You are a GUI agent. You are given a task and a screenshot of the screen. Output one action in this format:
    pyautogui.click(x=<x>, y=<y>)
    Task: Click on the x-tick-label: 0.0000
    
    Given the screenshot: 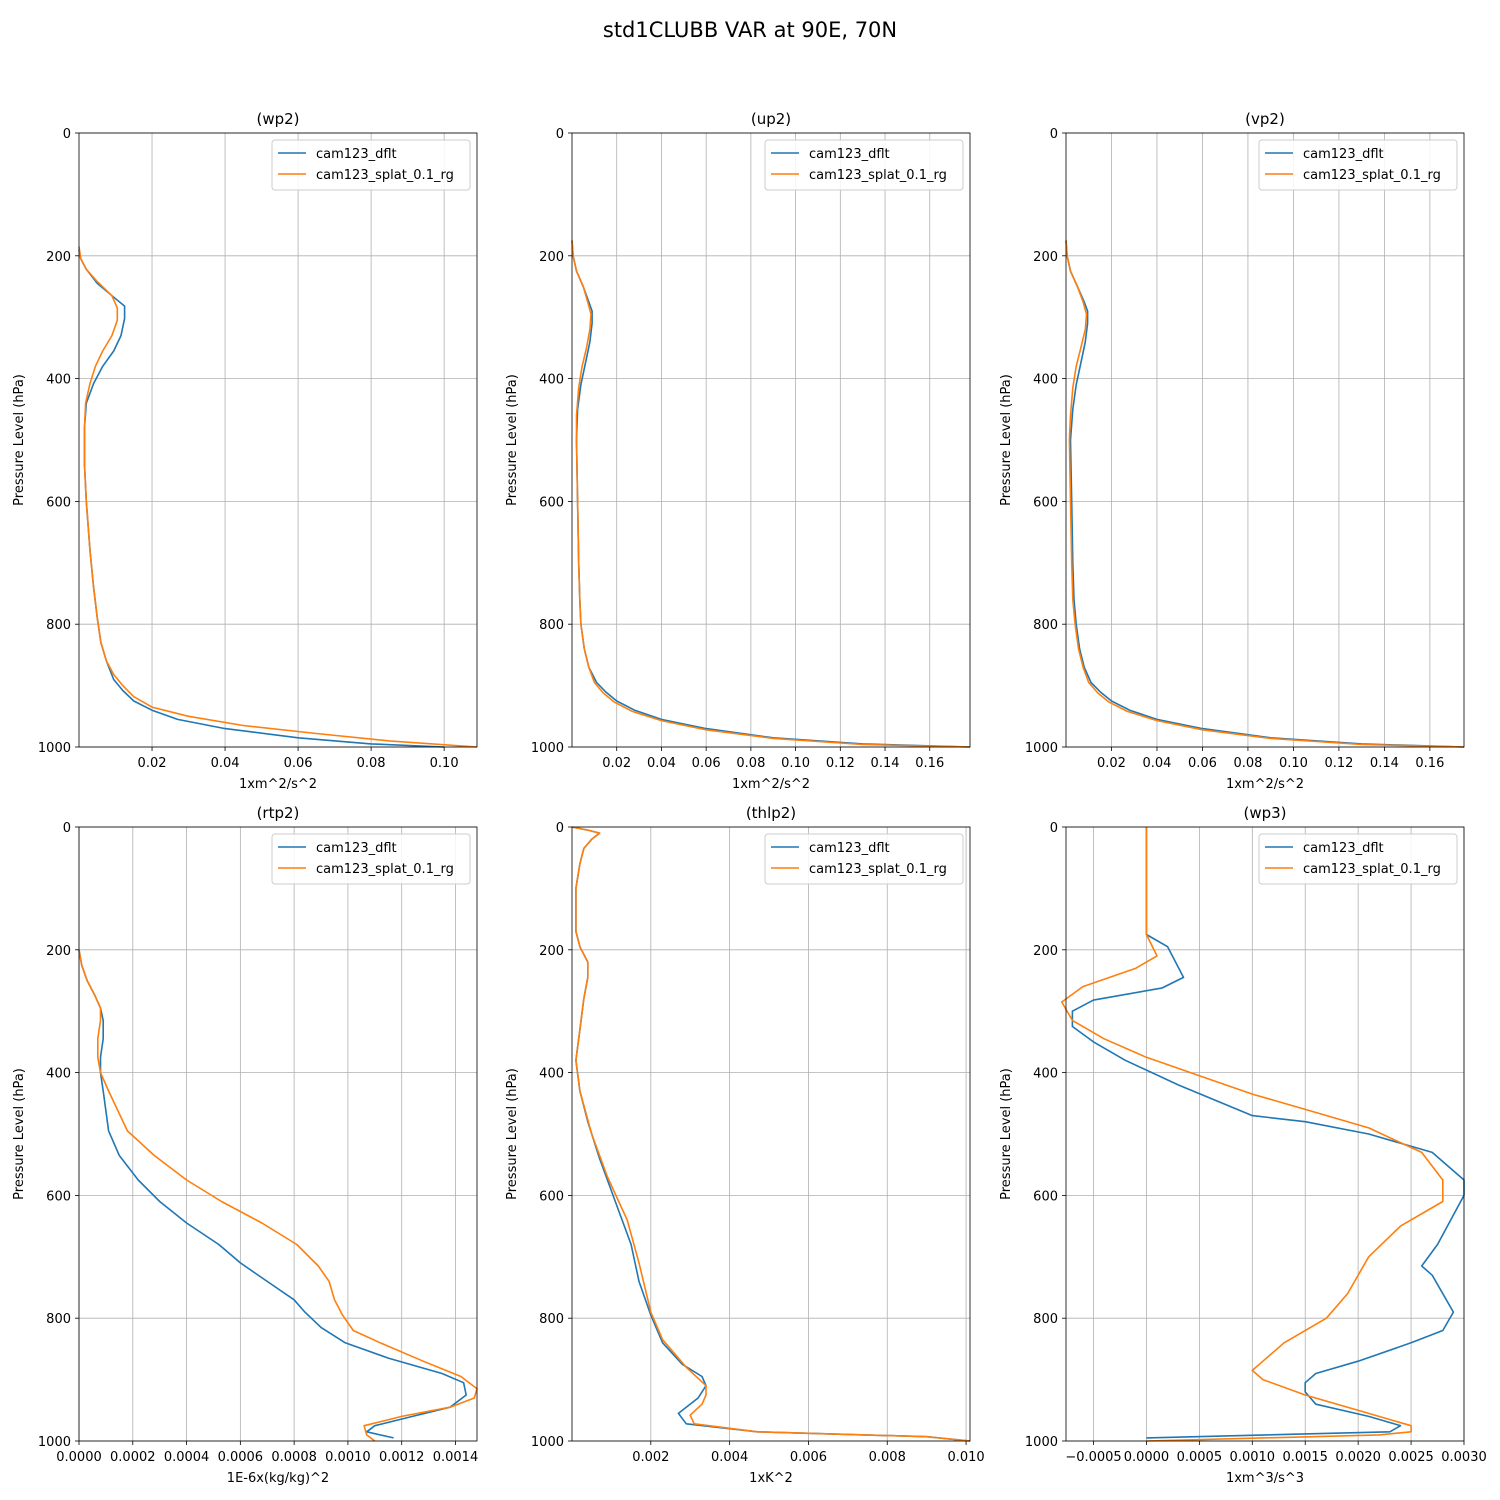 What is the action you would take?
    pyautogui.click(x=1147, y=1457)
    